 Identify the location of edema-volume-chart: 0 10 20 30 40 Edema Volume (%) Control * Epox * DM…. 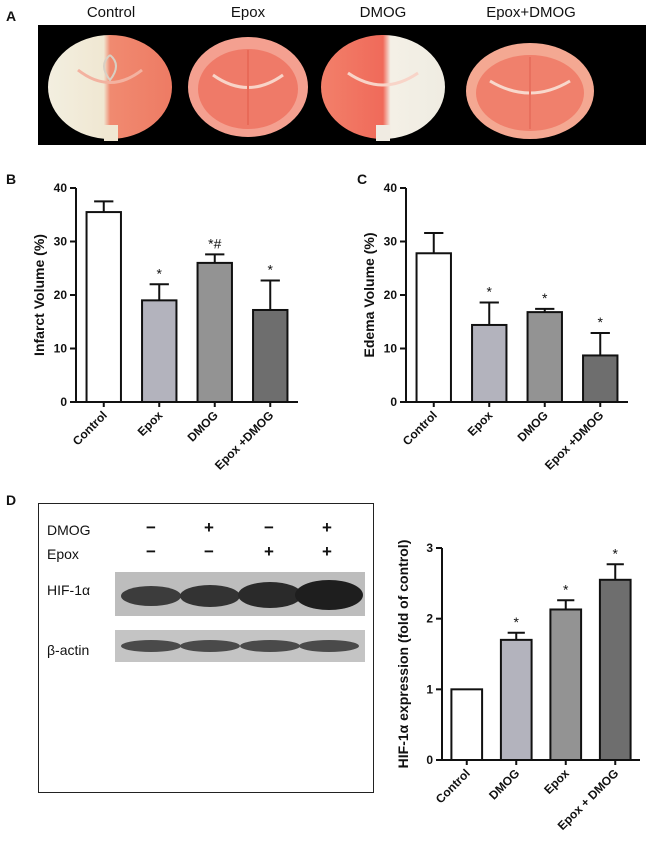
(494, 327).